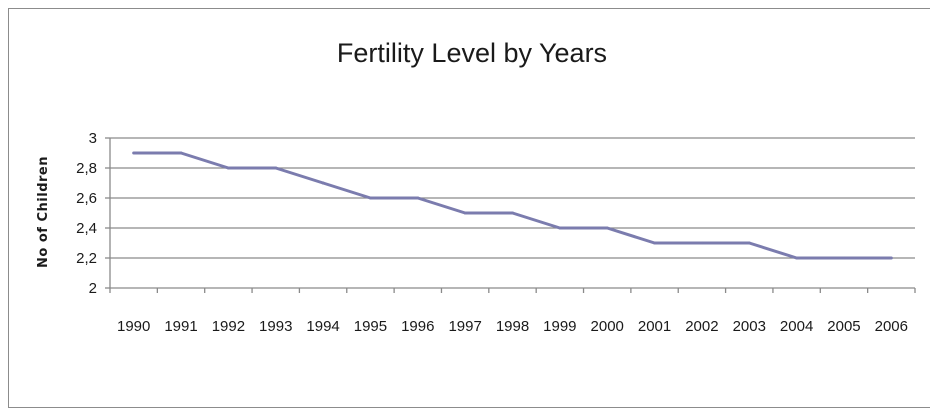  What do you see at coordinates (796, 326) in the screenshot?
I see `x-tick-label: 2004` at bounding box center [796, 326].